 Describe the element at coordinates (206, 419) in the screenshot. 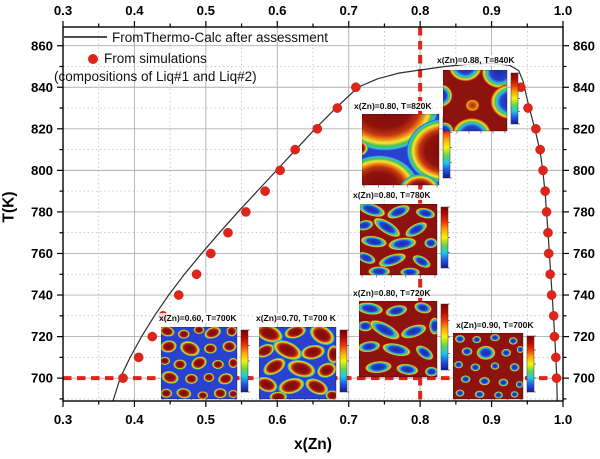

I see `x-tick-label-bottom: 0.5` at that location.